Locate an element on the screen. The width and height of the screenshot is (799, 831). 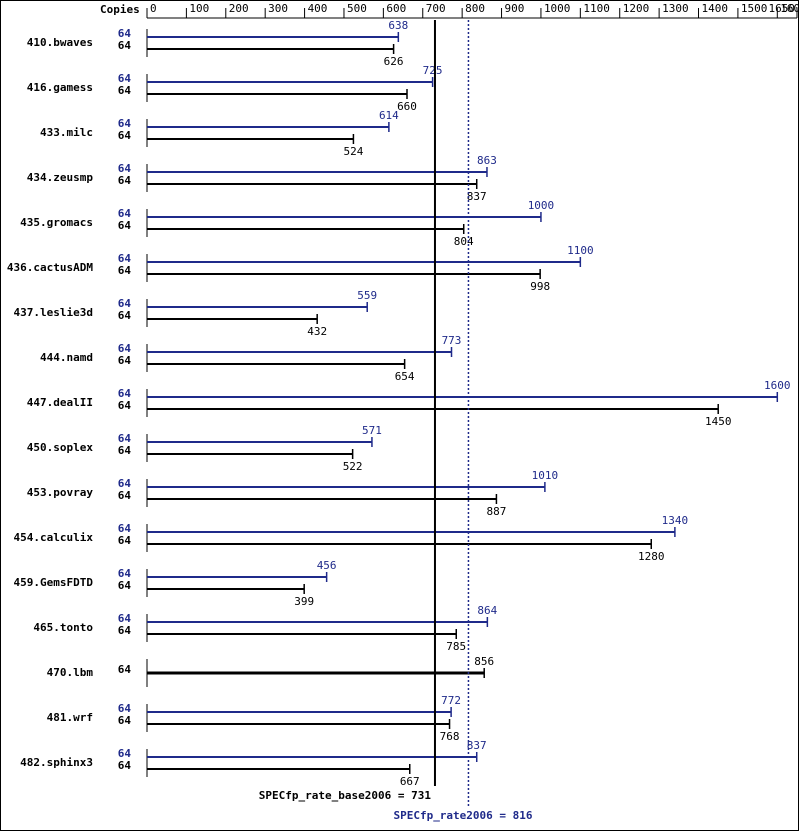
value-label: 998 is located at coordinates (540, 286).